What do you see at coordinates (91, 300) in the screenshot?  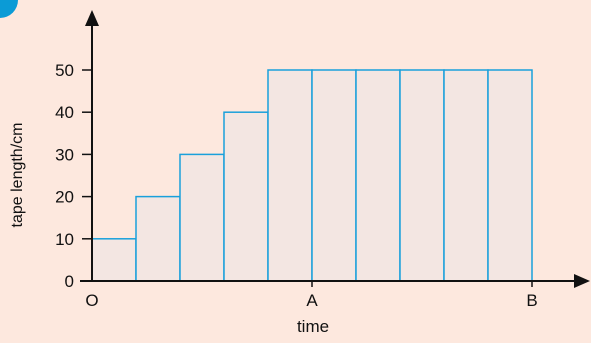 I see `x-marker-O: O` at bounding box center [91, 300].